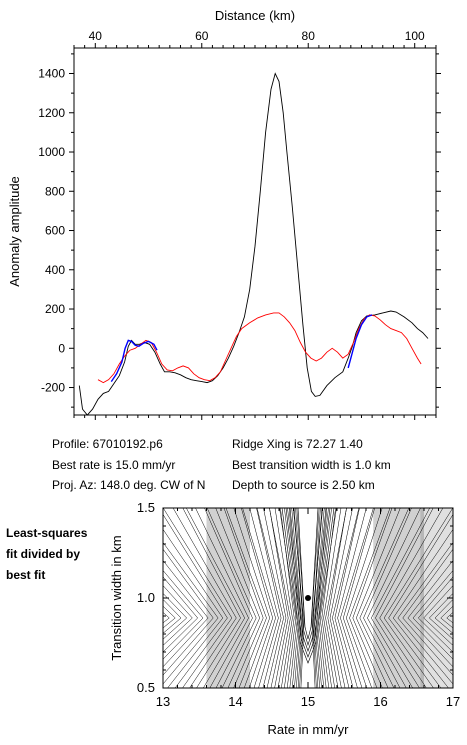 Image resolution: width=467 pixels, height=745 pixels. Describe the element at coordinates (380, 701) in the screenshot. I see `x-tick-label: 16` at that location.